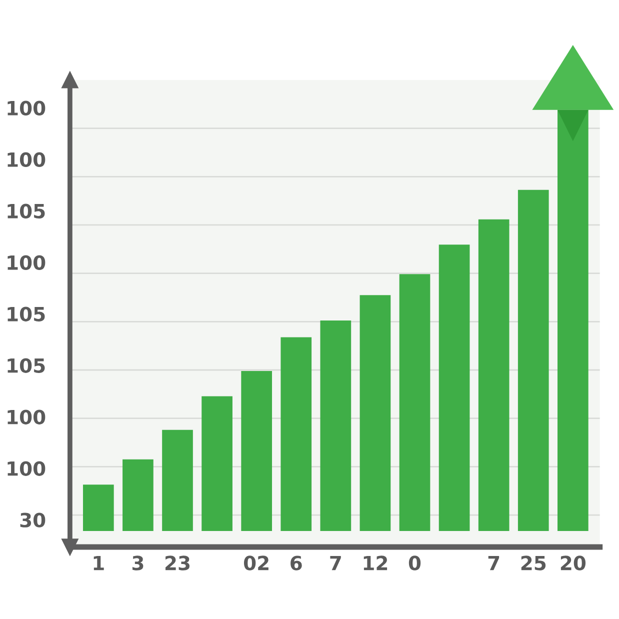 This screenshot has height=619, width=619. What do you see at coordinates (99, 563) in the screenshot?
I see `x-tick-label: 1` at bounding box center [99, 563].